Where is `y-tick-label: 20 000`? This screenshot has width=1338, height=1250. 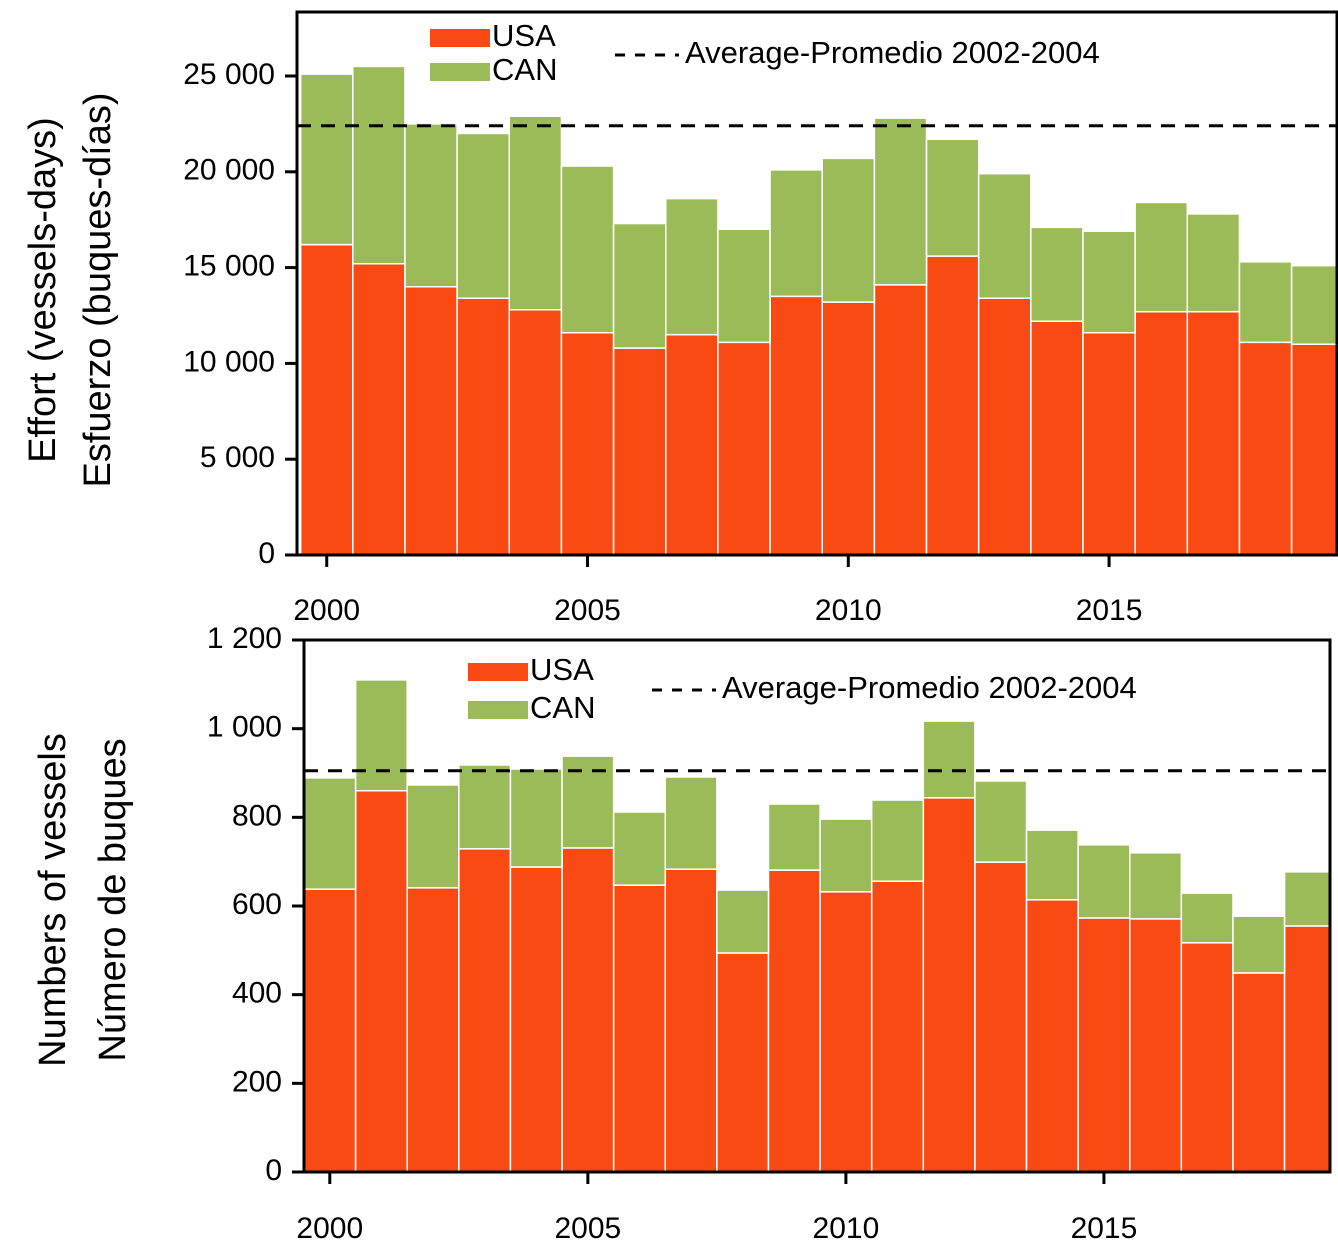 y-tick-label: 20 000 is located at coordinates (229, 170).